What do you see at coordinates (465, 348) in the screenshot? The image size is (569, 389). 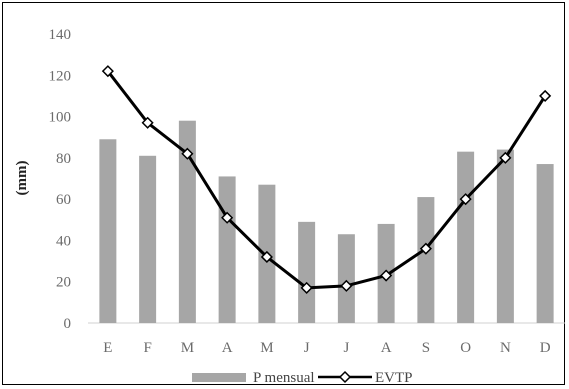 I see `x-tick-label: O` at bounding box center [465, 348].